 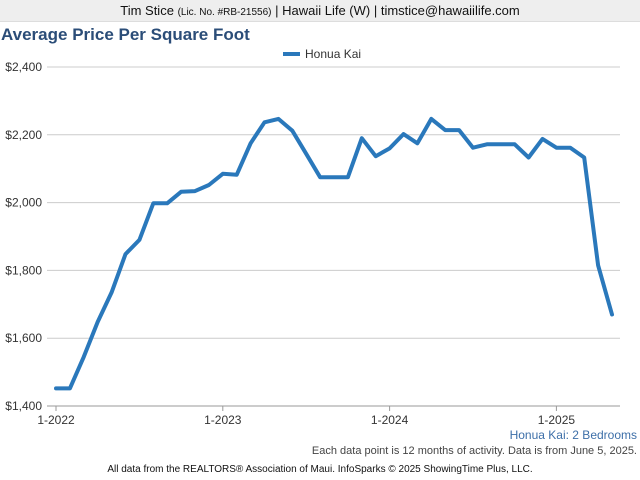 I want to click on y-tick-label: $1,800, so click(x=23, y=270).